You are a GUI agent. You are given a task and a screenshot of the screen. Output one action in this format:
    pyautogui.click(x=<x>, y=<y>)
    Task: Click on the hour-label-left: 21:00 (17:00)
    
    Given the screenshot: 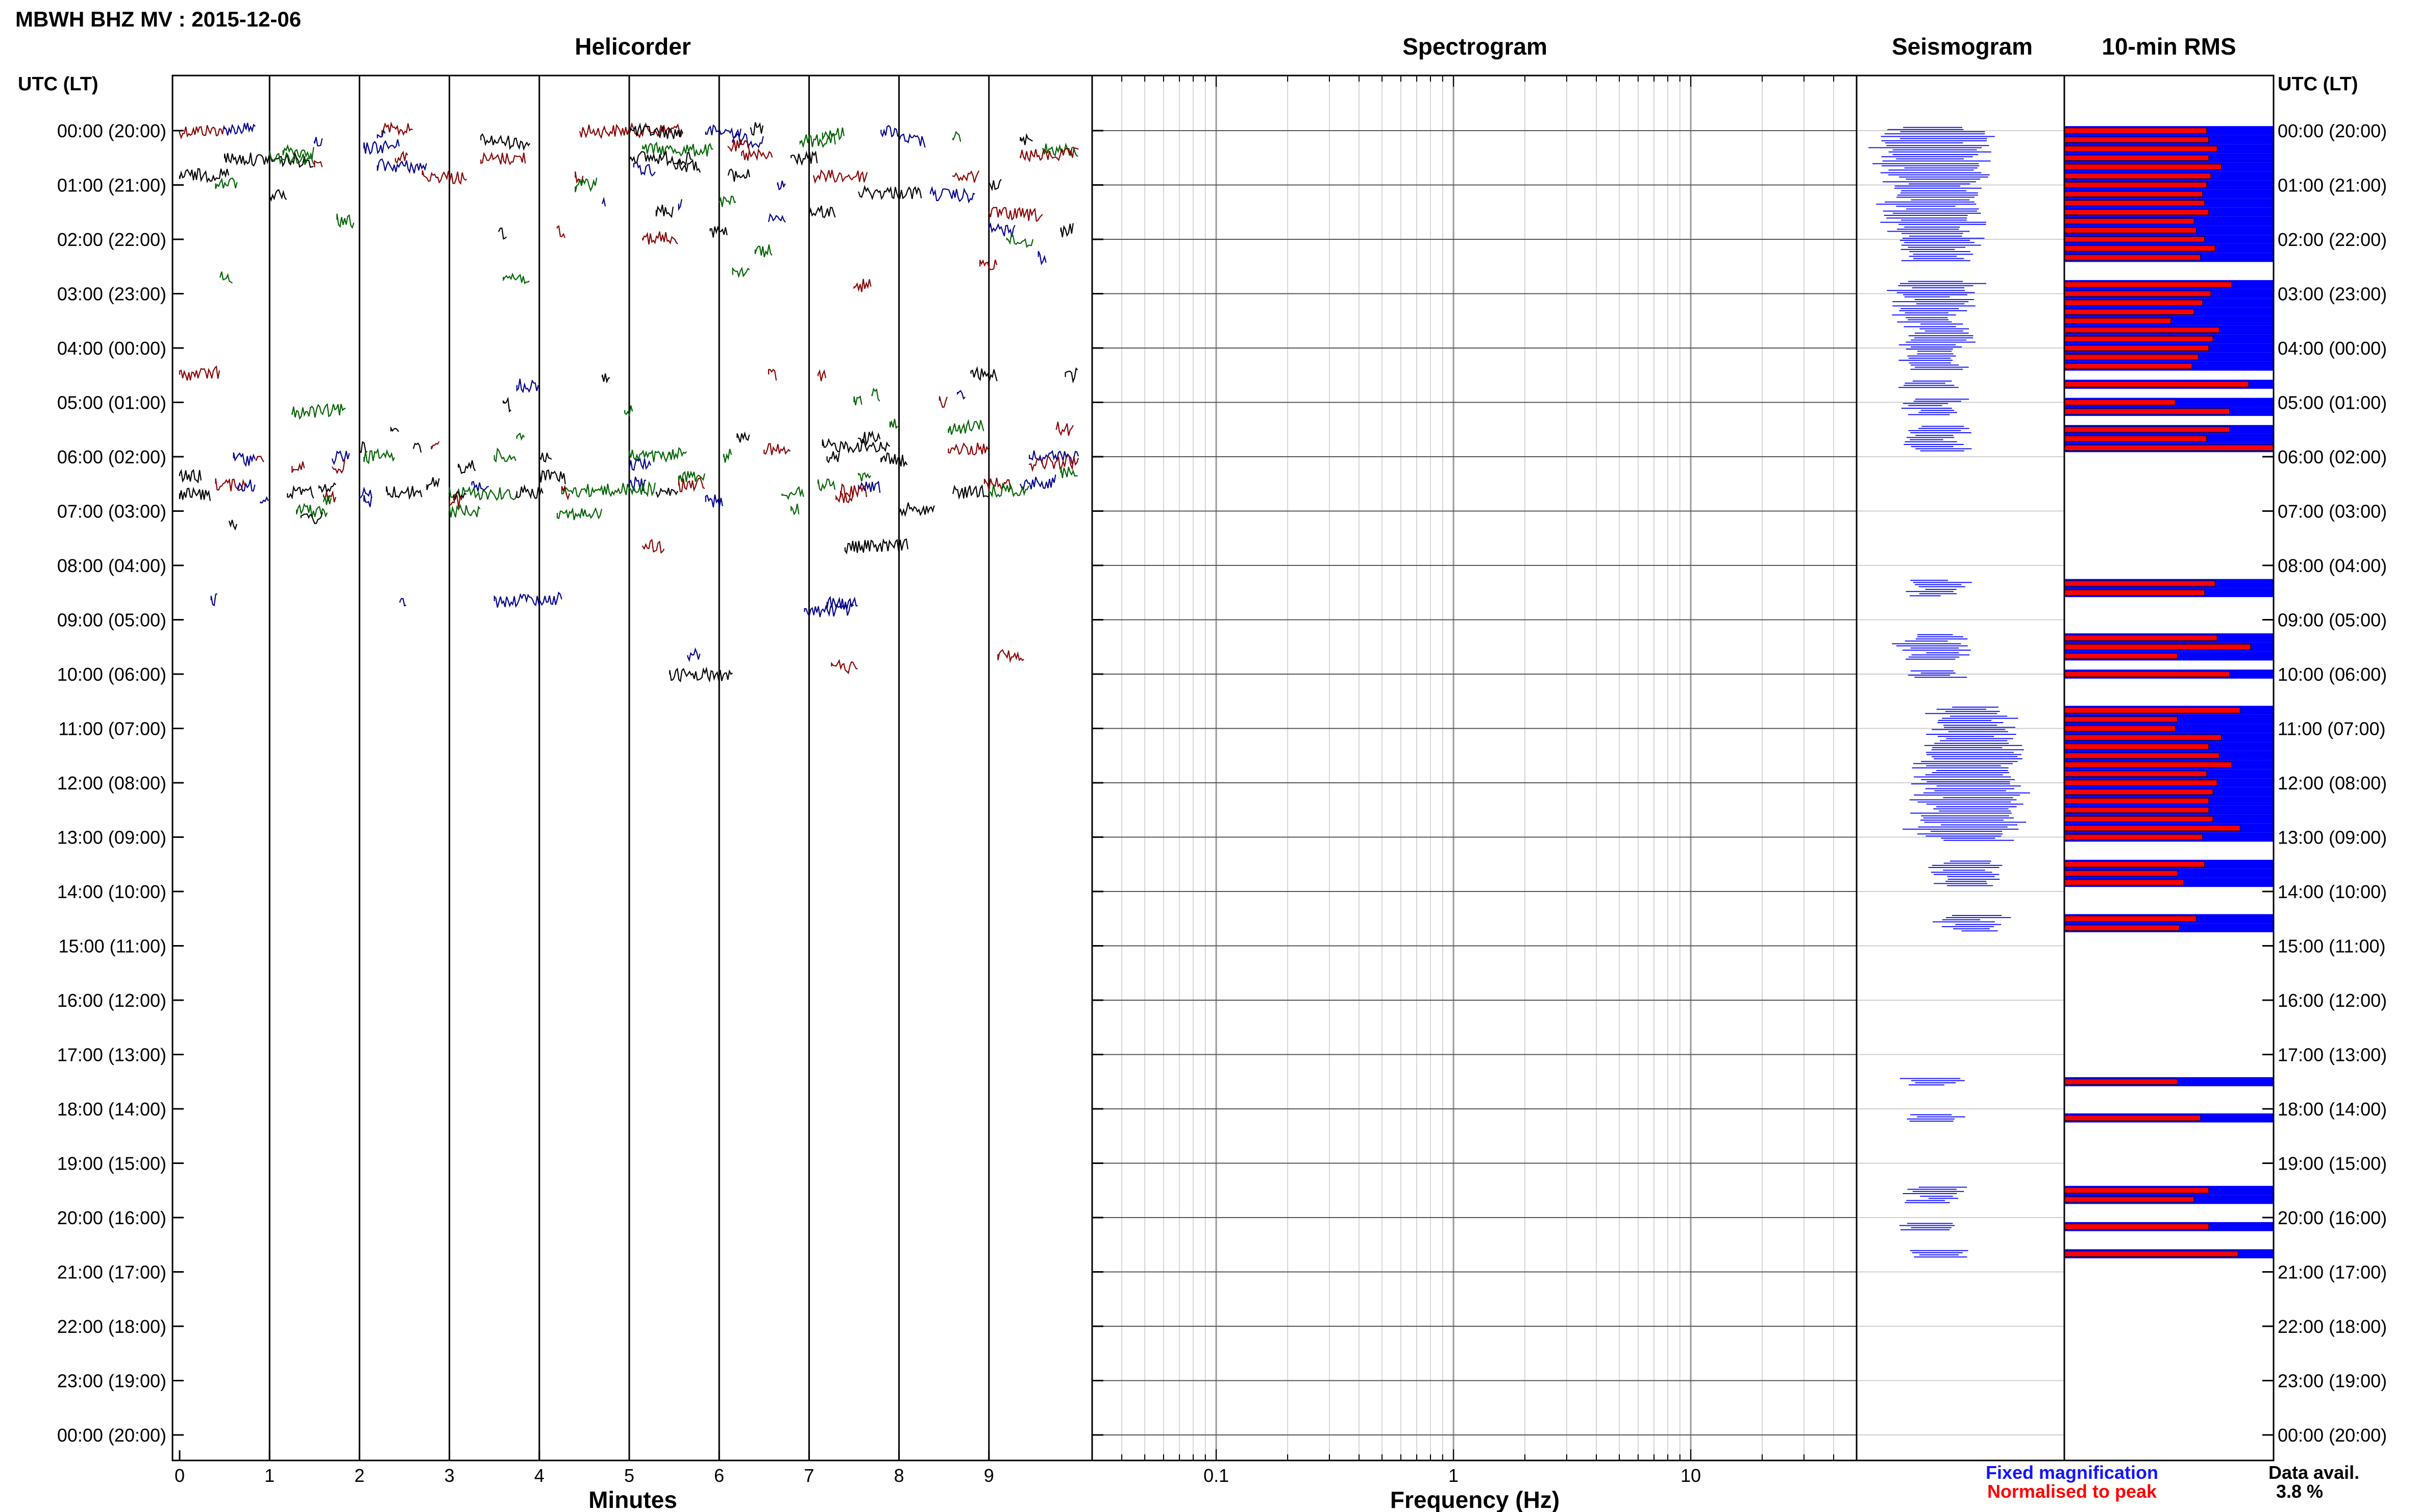 What is the action you would take?
    pyautogui.click(x=111, y=1272)
    